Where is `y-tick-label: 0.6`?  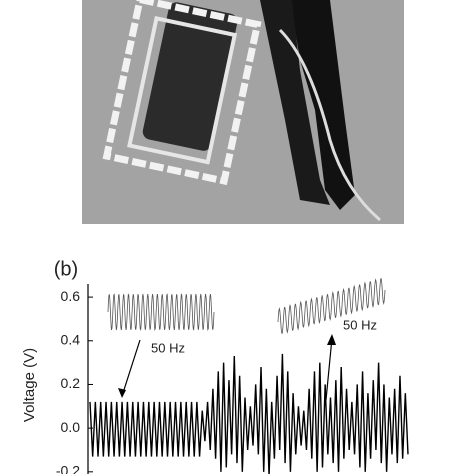 y-tick-label: 0.6 is located at coordinates (71, 296).